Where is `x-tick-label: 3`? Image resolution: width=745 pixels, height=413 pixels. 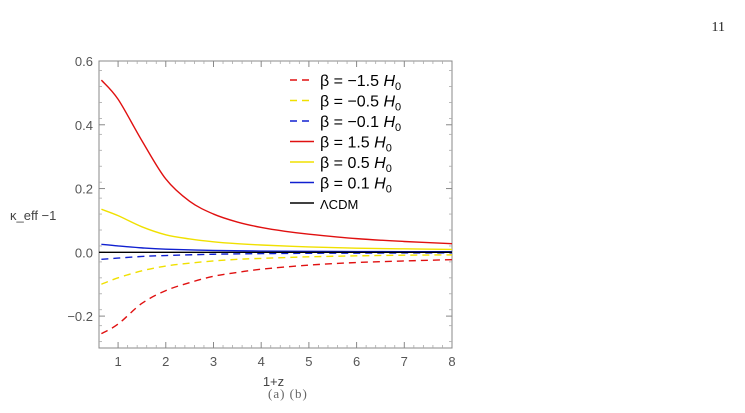
x-tick-label: 3 is located at coordinates (213, 361).